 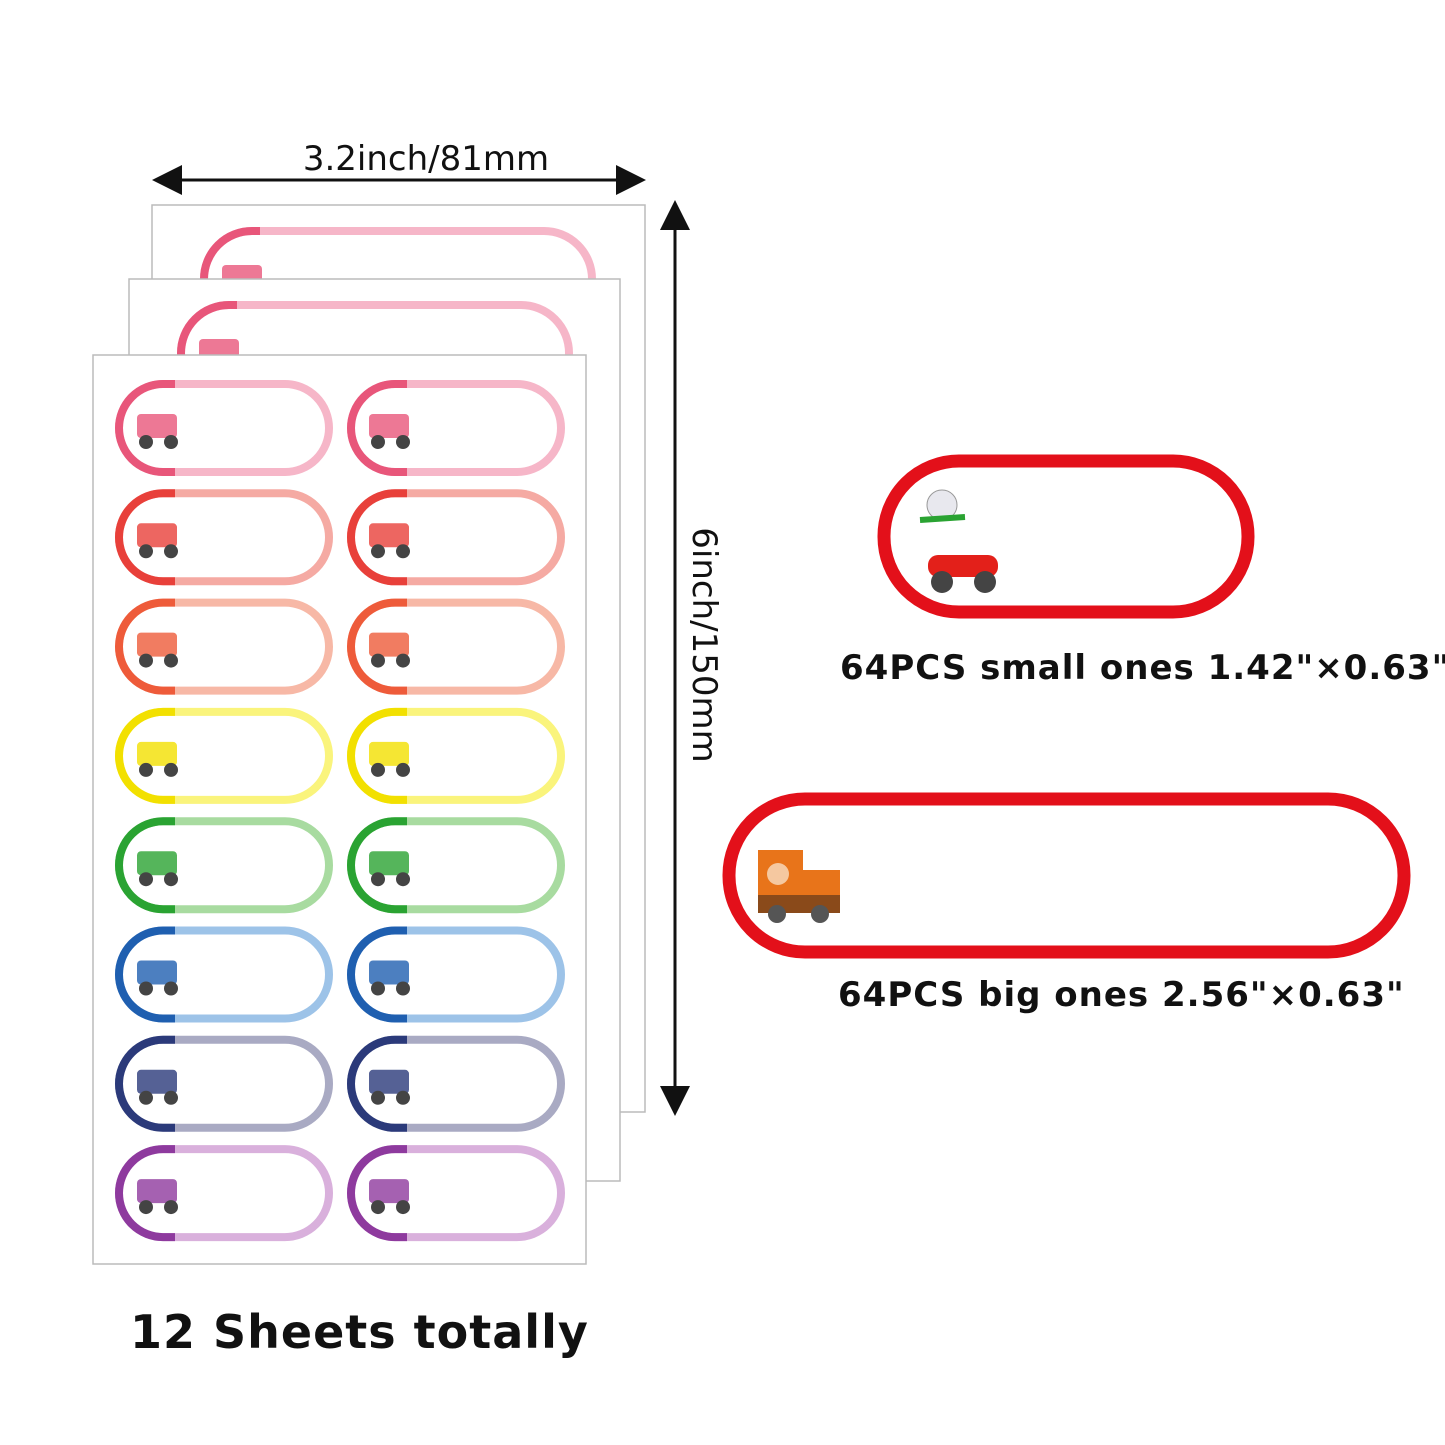 What do you see at coordinates (799, 886) in the screenshot?
I see `big-sticker-icon` at bounding box center [799, 886].